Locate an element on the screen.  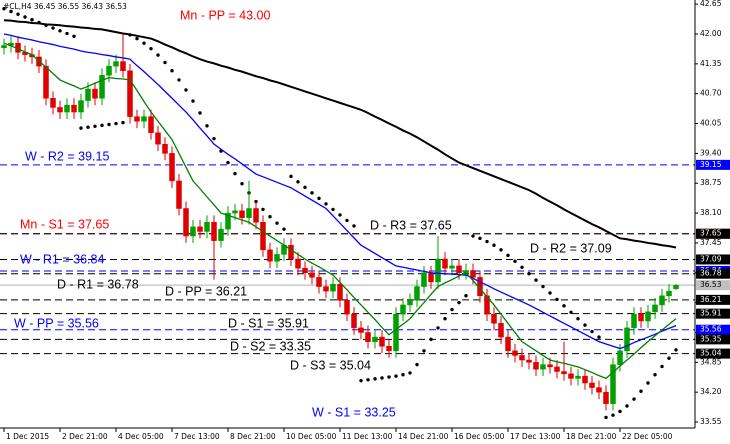
x-tick-label: 4 Dec 05:00 is located at coordinates (141, 436).